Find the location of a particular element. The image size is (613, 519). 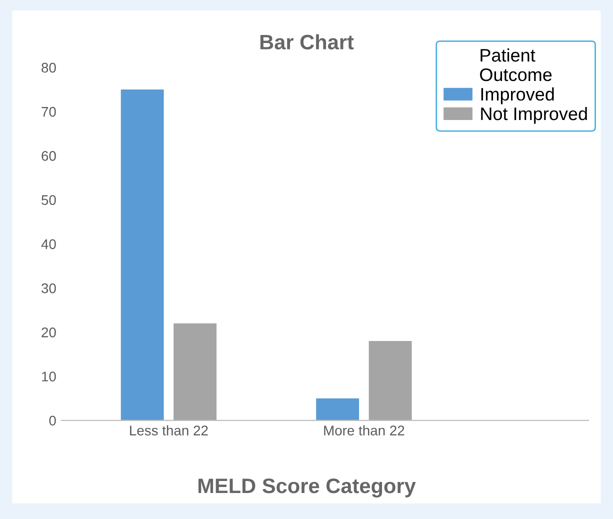

x-axis-title: MELD Score Category is located at coordinates (307, 488).